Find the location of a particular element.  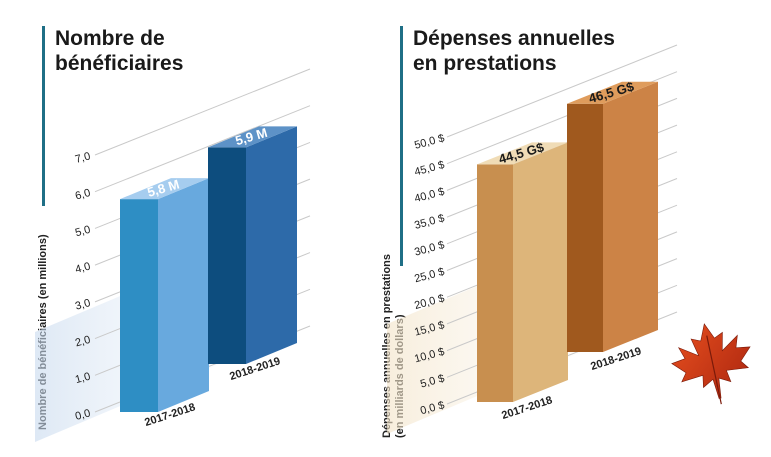

chart-title-line-1: Nombre de is located at coordinates (110, 38).